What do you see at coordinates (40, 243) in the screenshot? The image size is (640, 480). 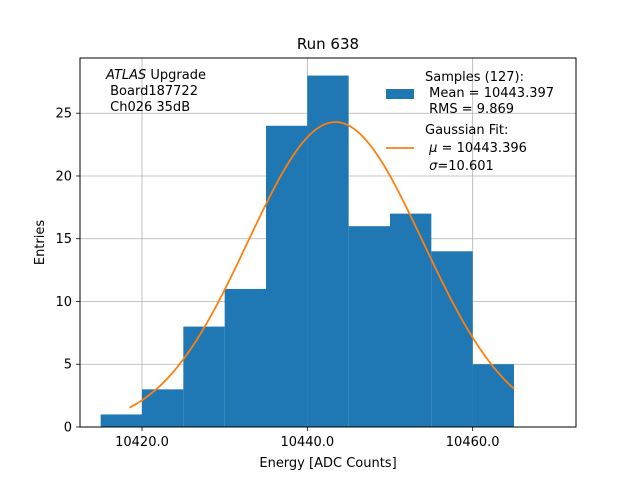 I see `y-axis-label: Entries` at bounding box center [40, 243].